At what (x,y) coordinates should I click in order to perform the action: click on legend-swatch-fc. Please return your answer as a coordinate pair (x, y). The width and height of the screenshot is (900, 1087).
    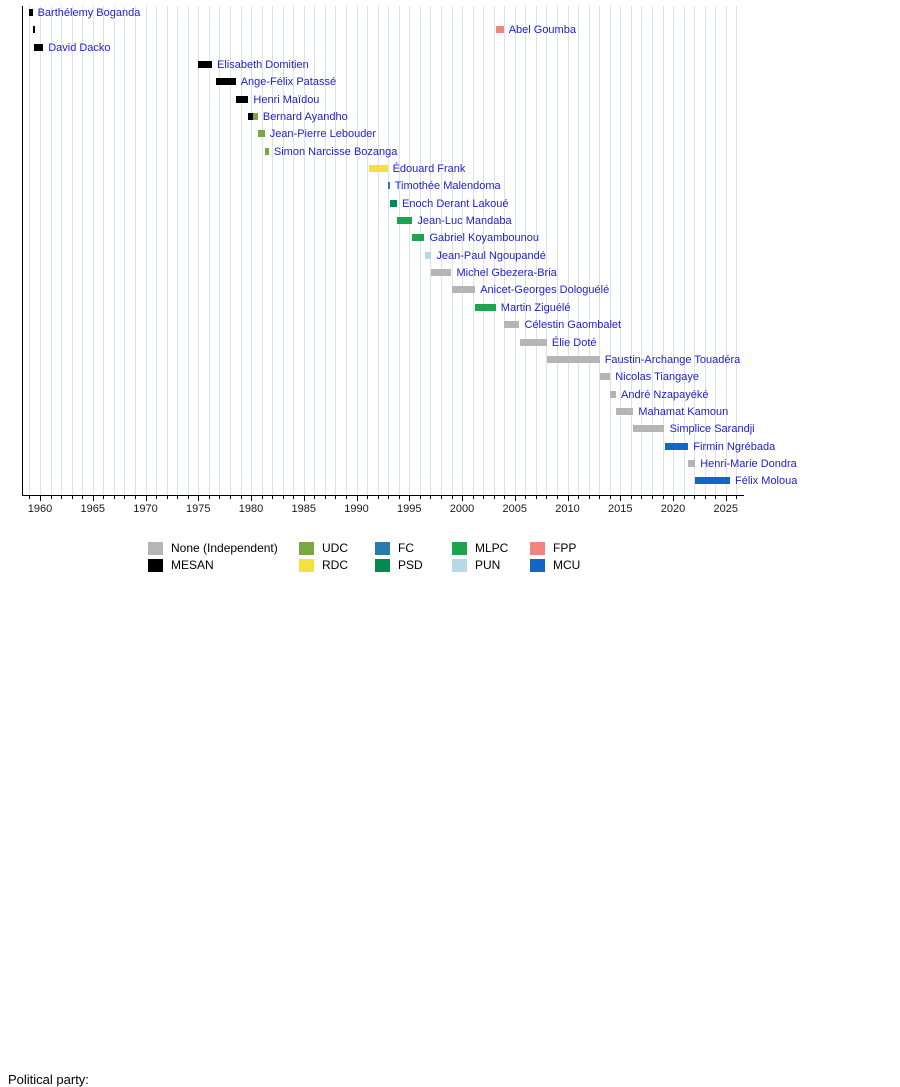
    Looking at the image, I should click on (382, 548).